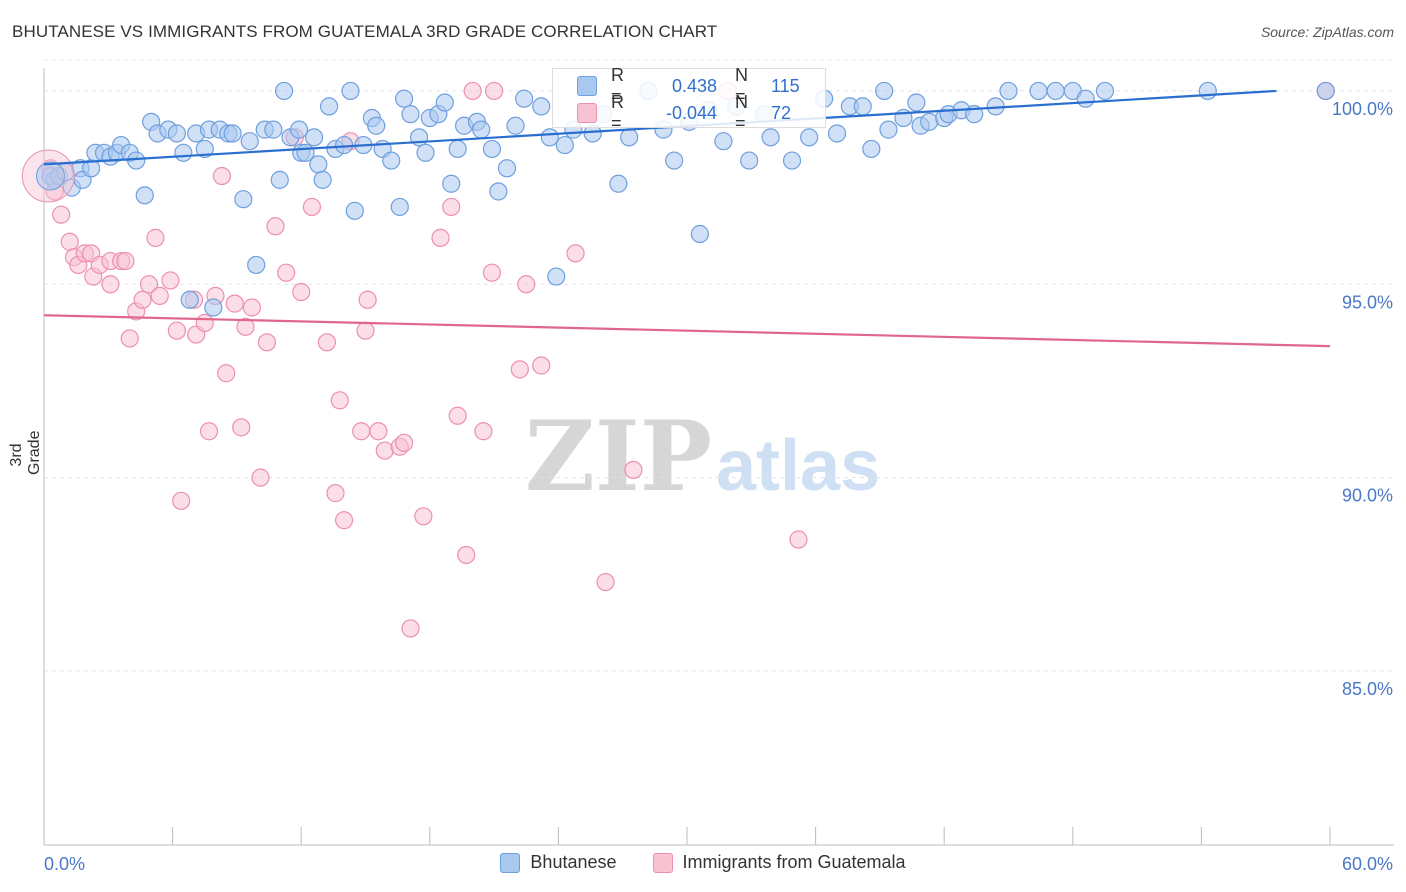 The image size is (1406, 892). Describe the element at coordinates (694, 85) in the screenshot. I see `stats-r-value-bhutanese: 0.438` at that location.